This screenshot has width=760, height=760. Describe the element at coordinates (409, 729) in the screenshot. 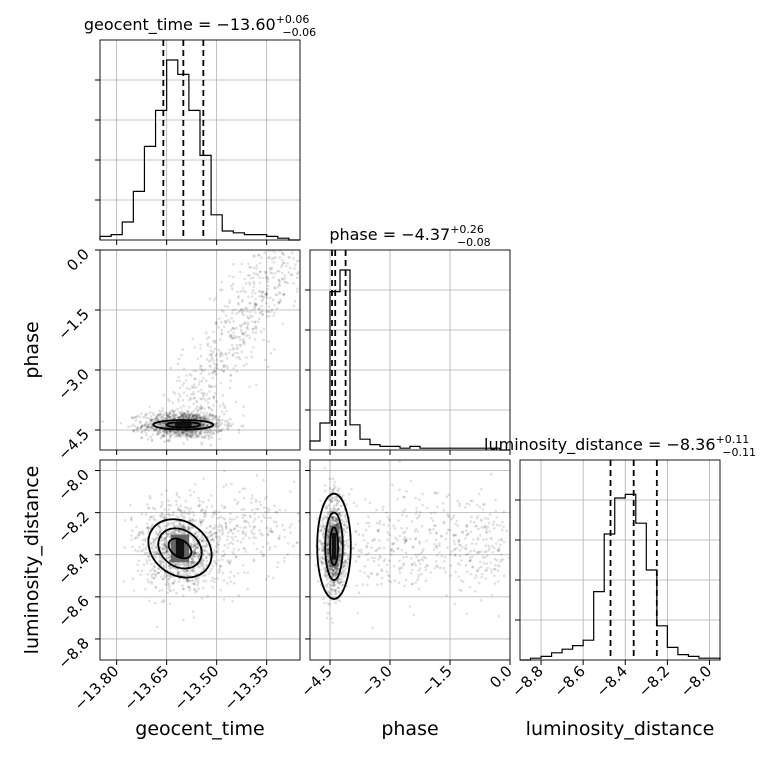

I see `x-axis-label-phase: phase` at that location.